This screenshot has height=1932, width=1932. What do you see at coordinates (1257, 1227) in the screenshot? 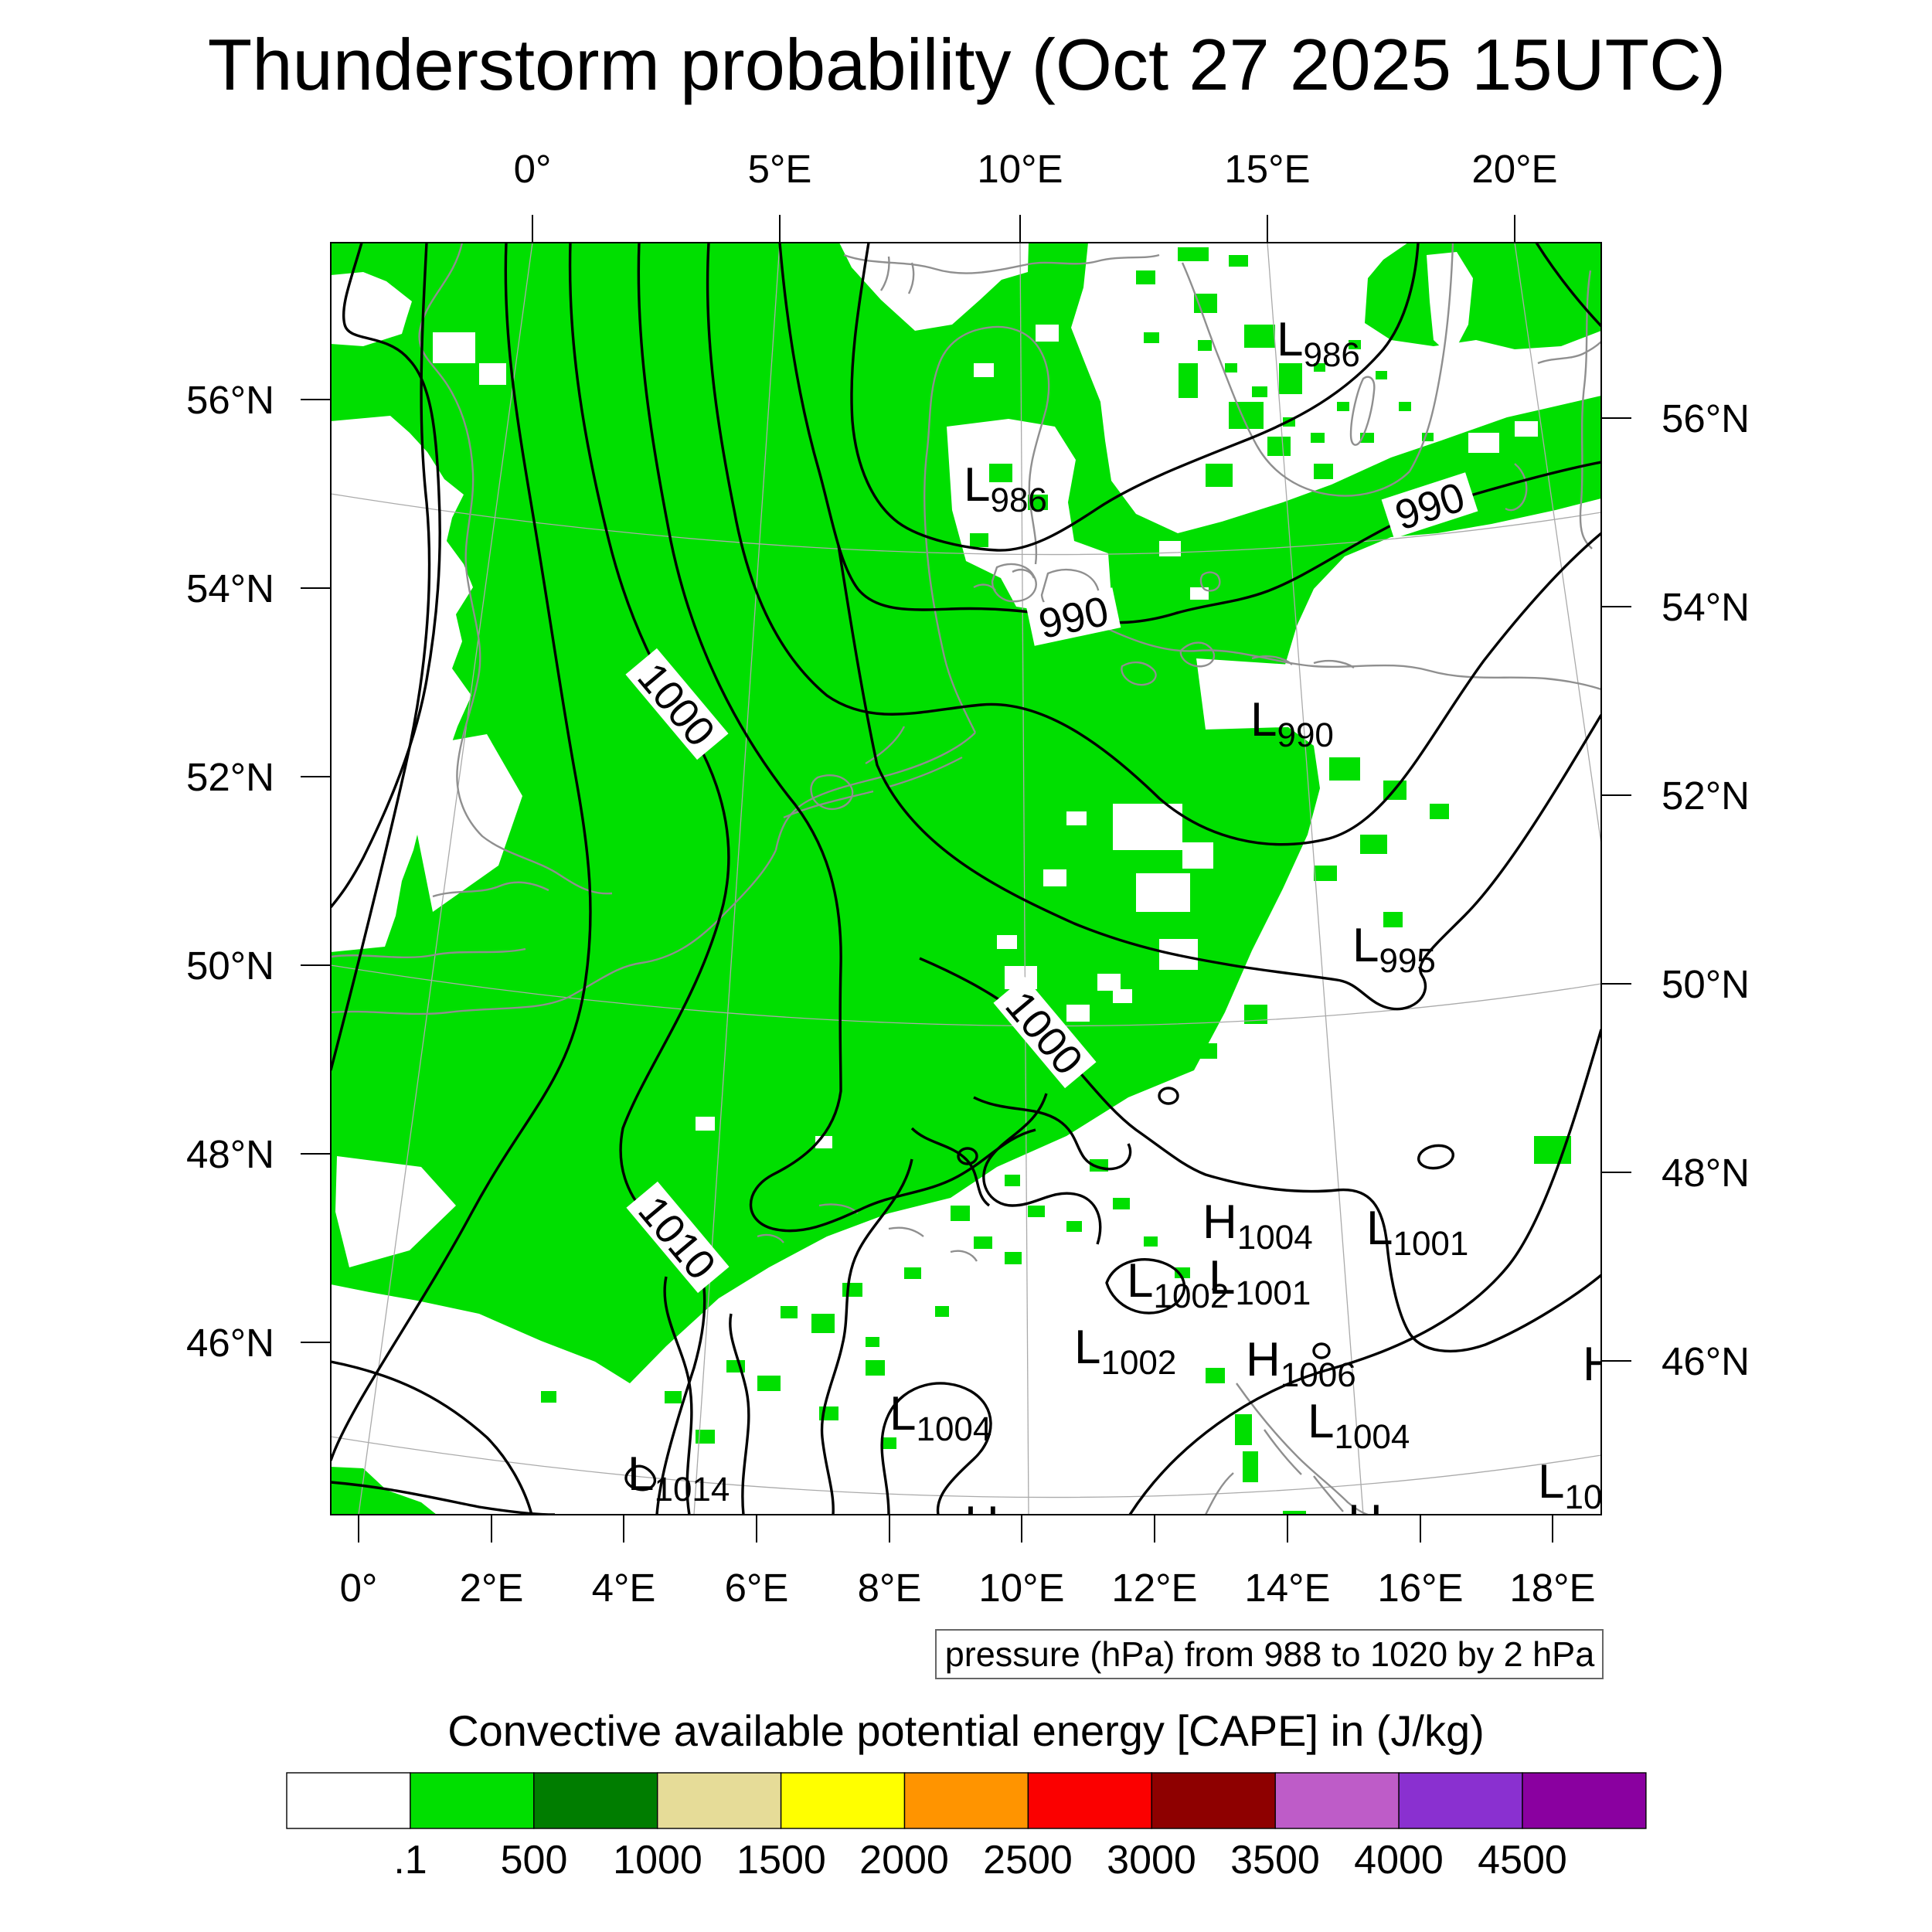
I see `svg-text: H1004` at bounding box center [1257, 1227].